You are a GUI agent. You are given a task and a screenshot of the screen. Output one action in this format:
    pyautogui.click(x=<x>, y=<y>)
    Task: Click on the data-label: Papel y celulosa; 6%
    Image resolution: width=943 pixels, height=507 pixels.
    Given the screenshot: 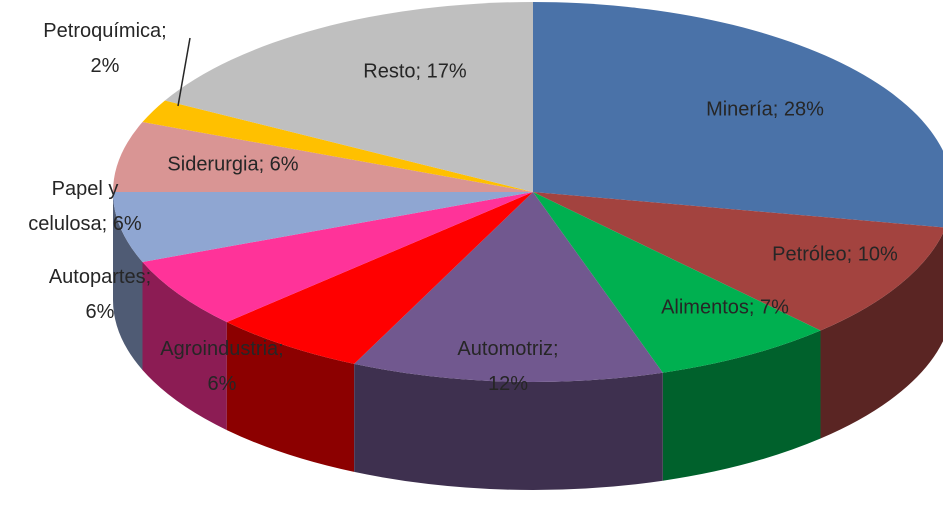 What is the action you would take?
    pyautogui.click(x=85, y=206)
    